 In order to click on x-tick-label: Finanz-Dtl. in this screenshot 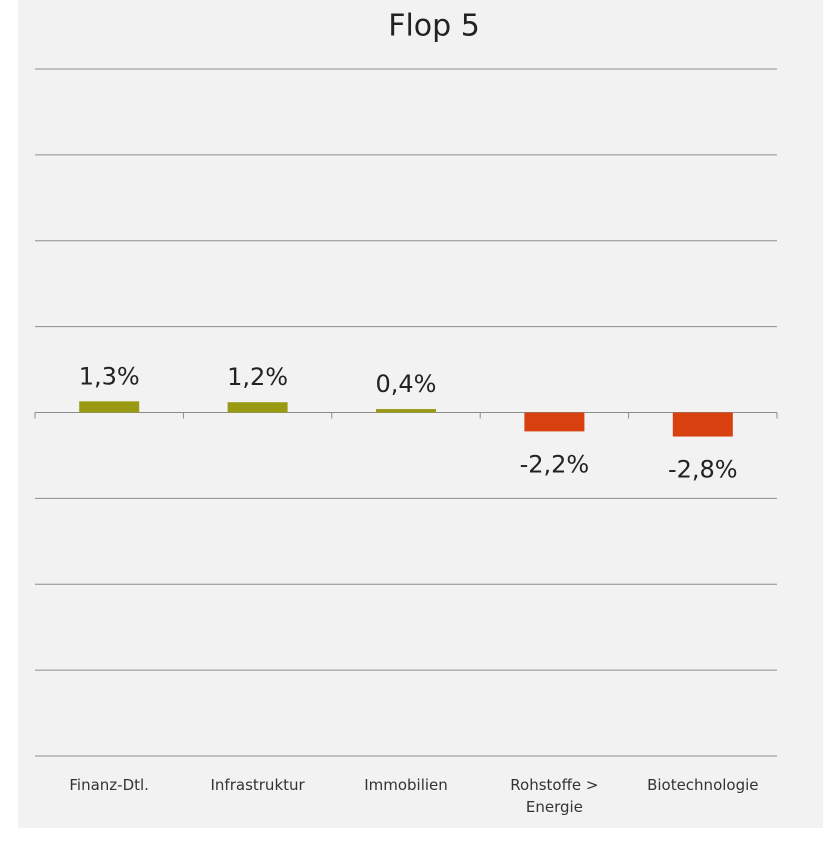, I will do `click(109, 785)`.